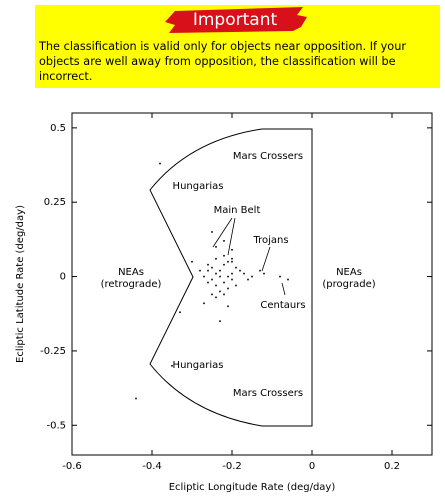  I want to click on annotation: Trojans, so click(270, 240).